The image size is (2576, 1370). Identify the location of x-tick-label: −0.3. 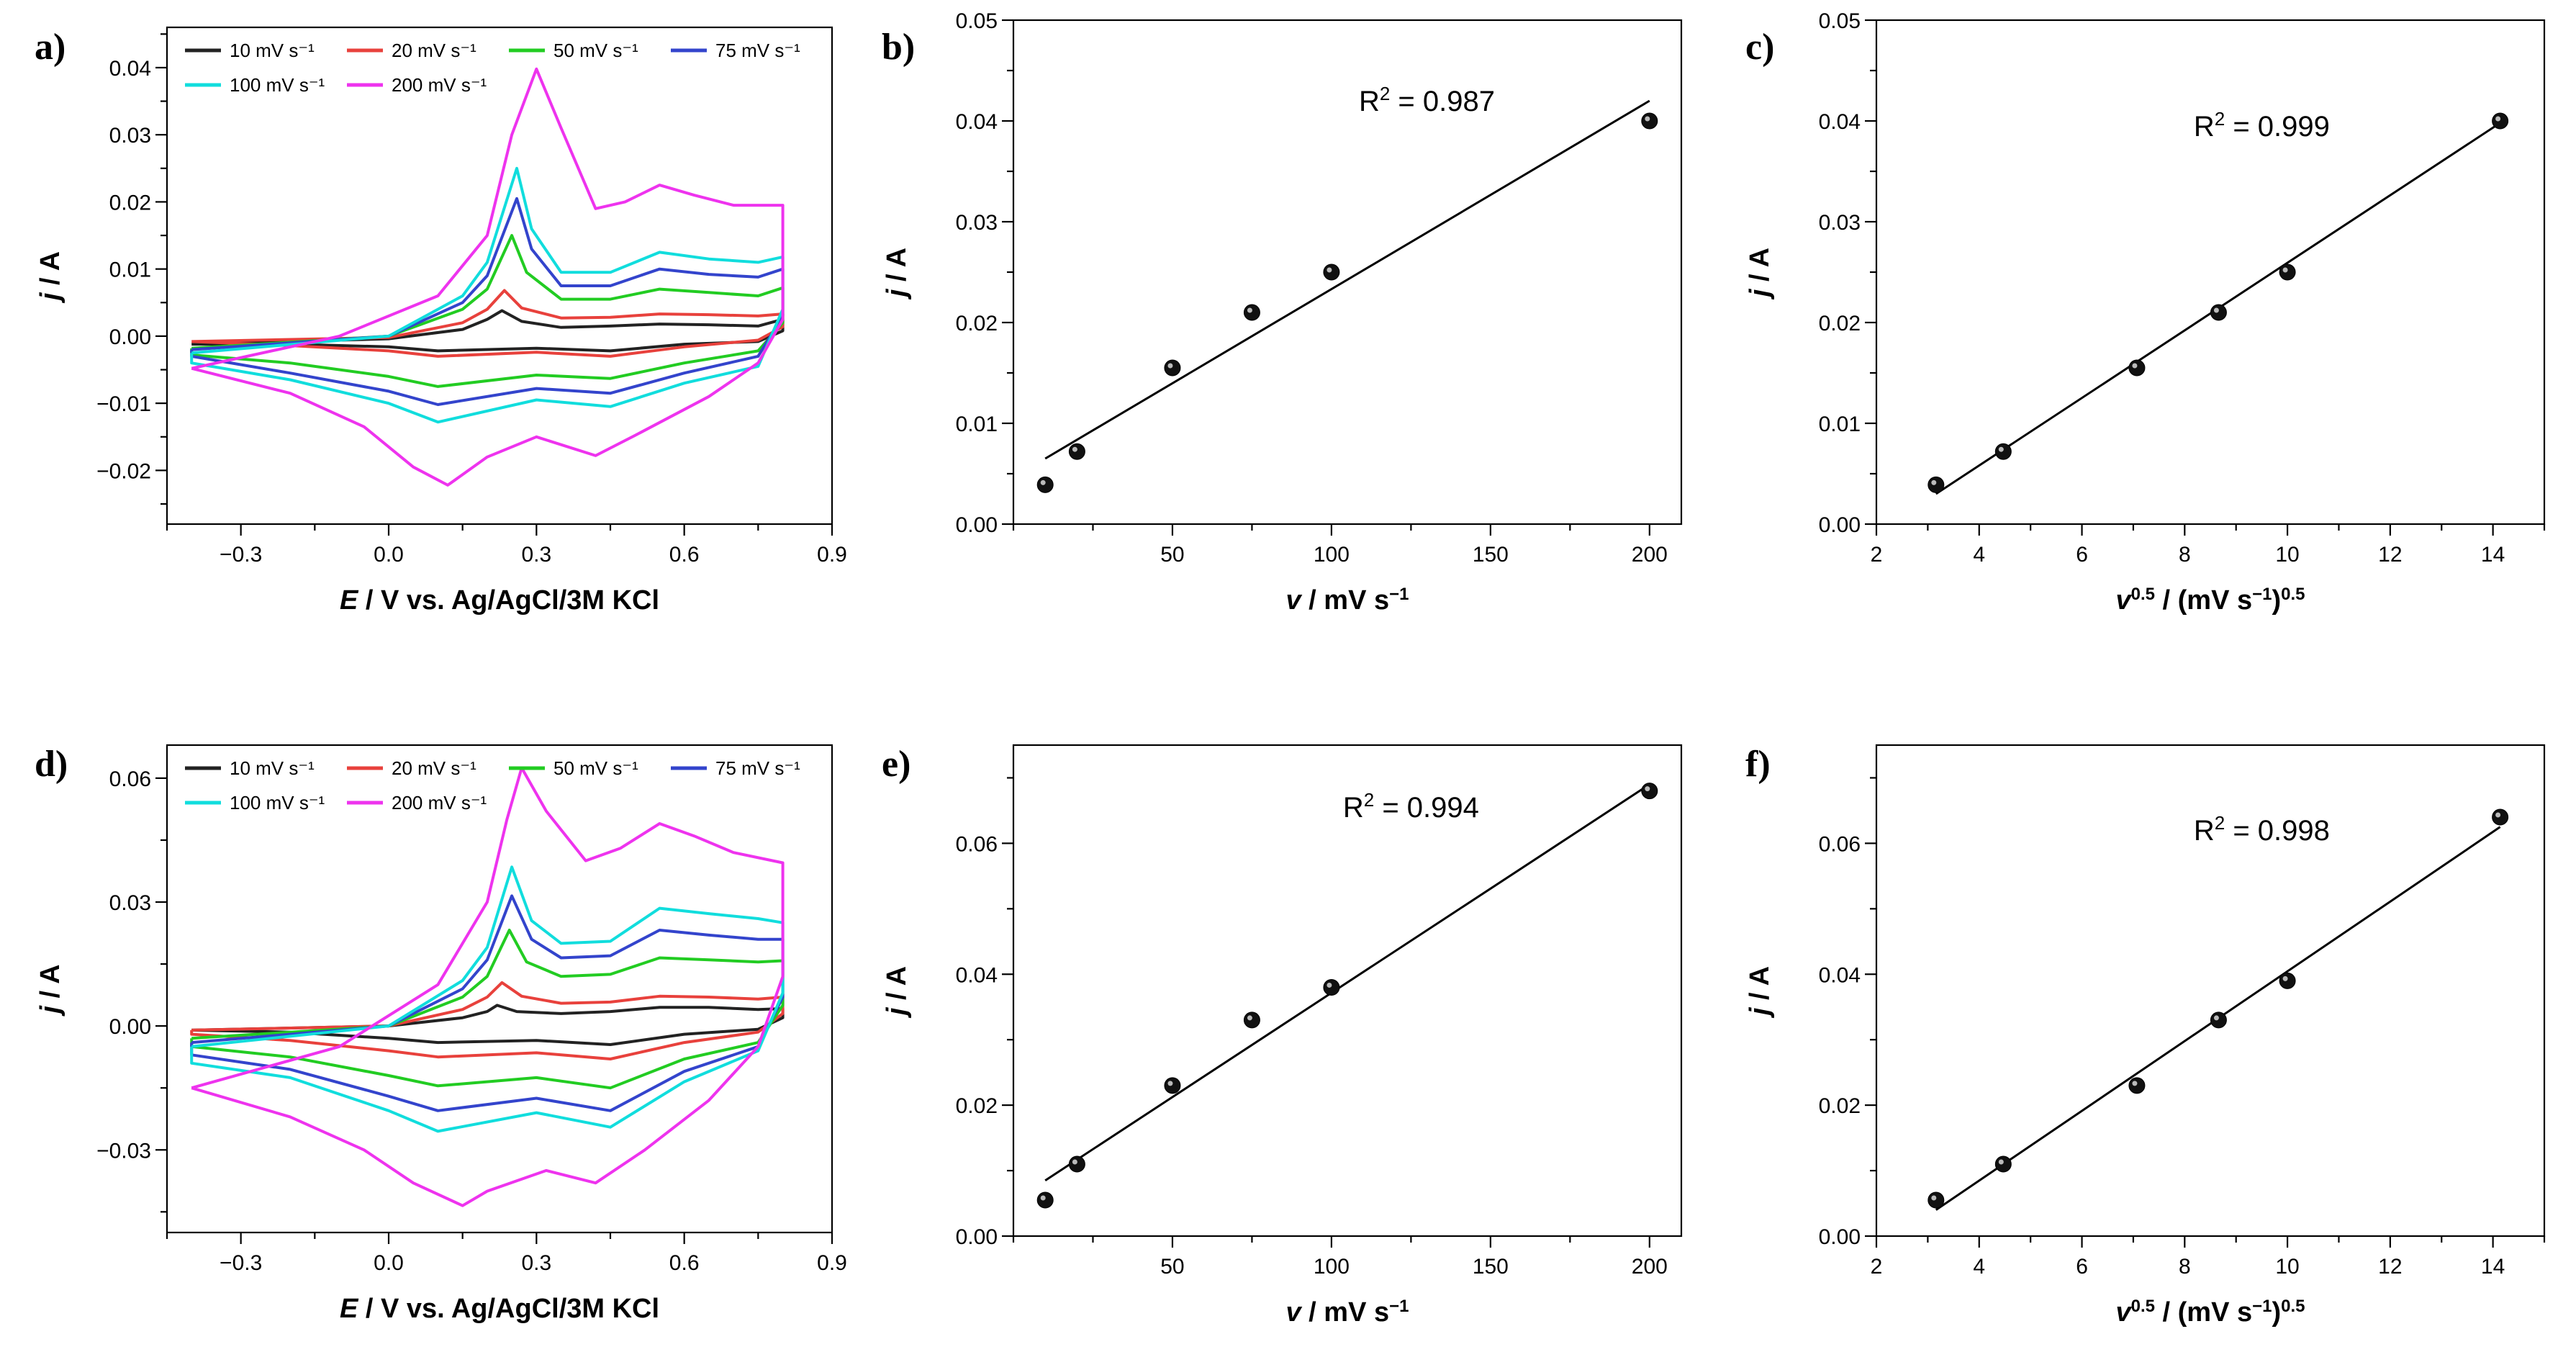
(241, 555).